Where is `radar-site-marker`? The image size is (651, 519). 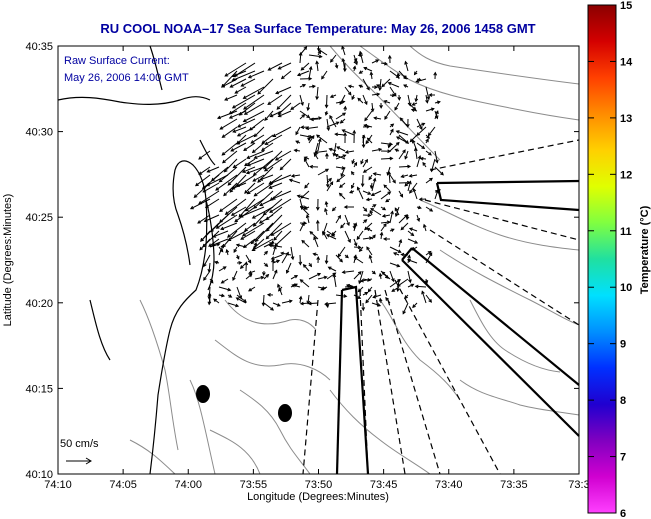
radar-site-marker is located at coordinates (203, 394).